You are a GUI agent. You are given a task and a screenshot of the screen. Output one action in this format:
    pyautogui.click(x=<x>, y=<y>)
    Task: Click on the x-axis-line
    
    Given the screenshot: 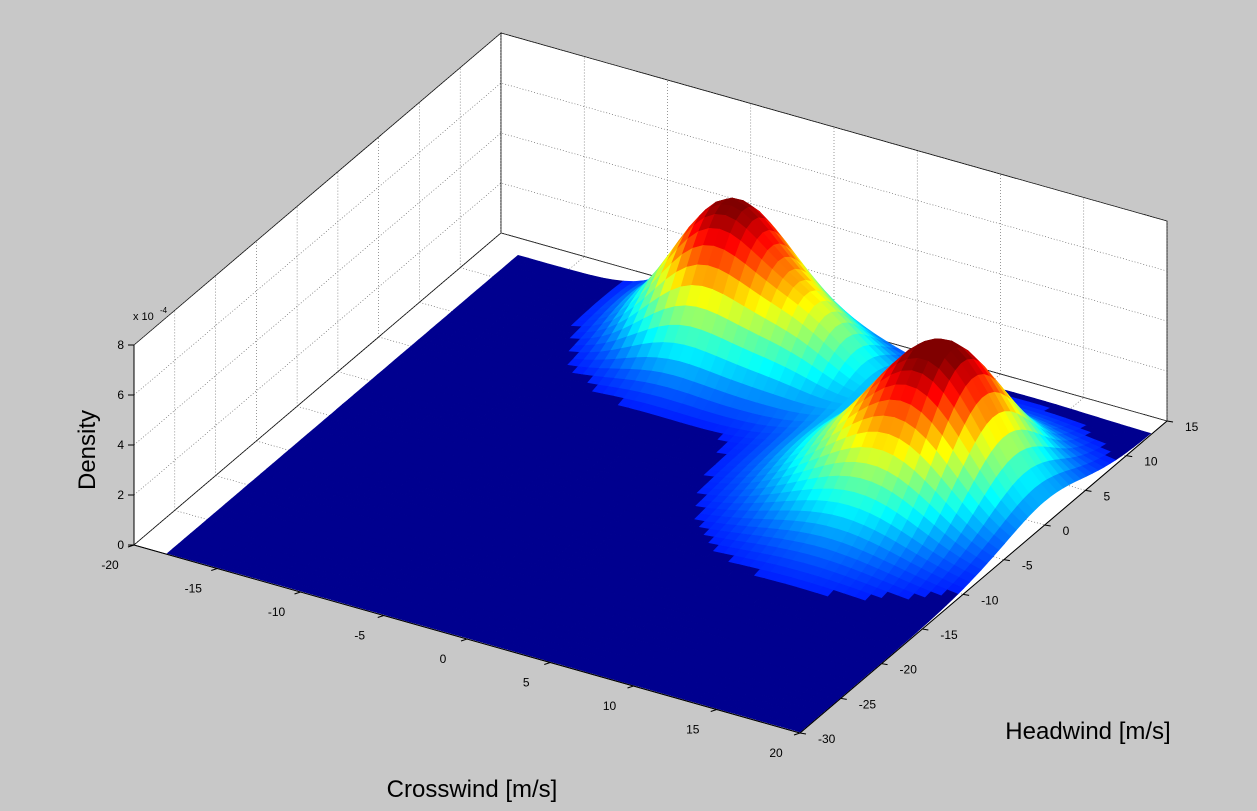 What is the action you would take?
    pyautogui.click(x=467, y=639)
    